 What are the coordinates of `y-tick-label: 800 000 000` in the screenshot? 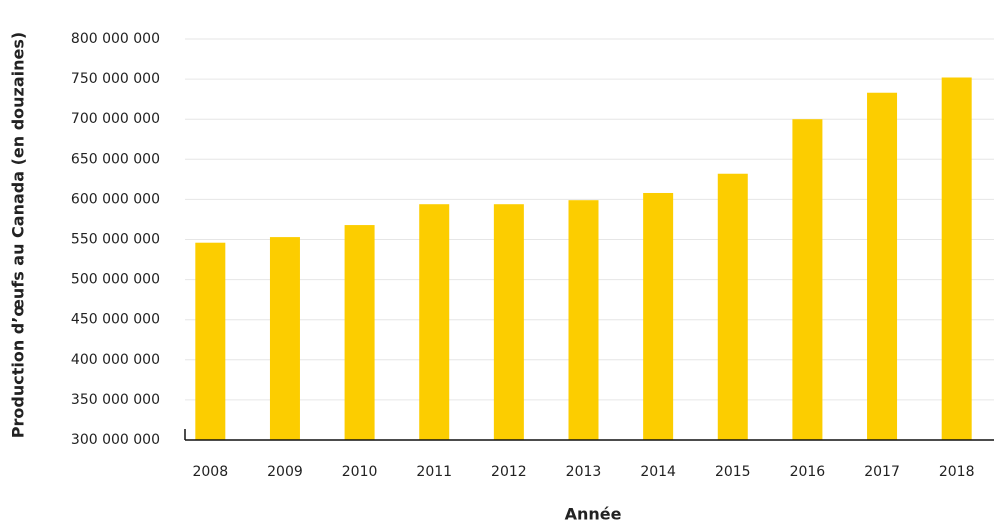 It's located at (115, 39).